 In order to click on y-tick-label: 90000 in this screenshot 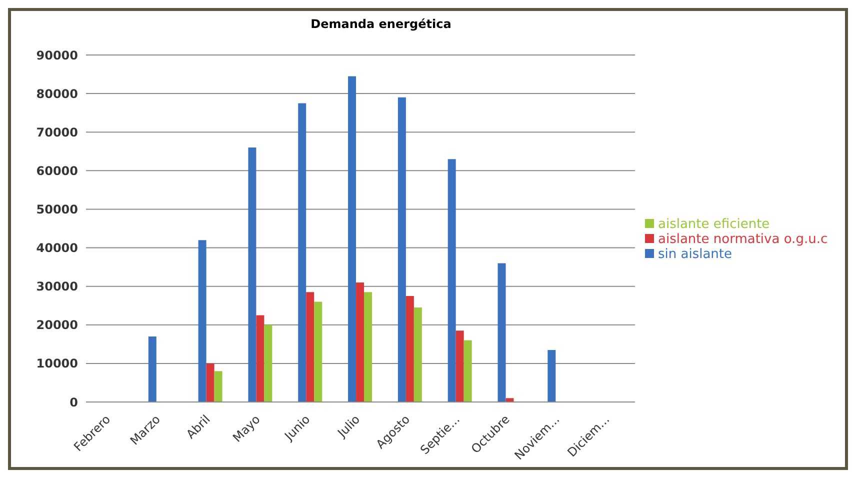, I will do `click(57, 55)`.